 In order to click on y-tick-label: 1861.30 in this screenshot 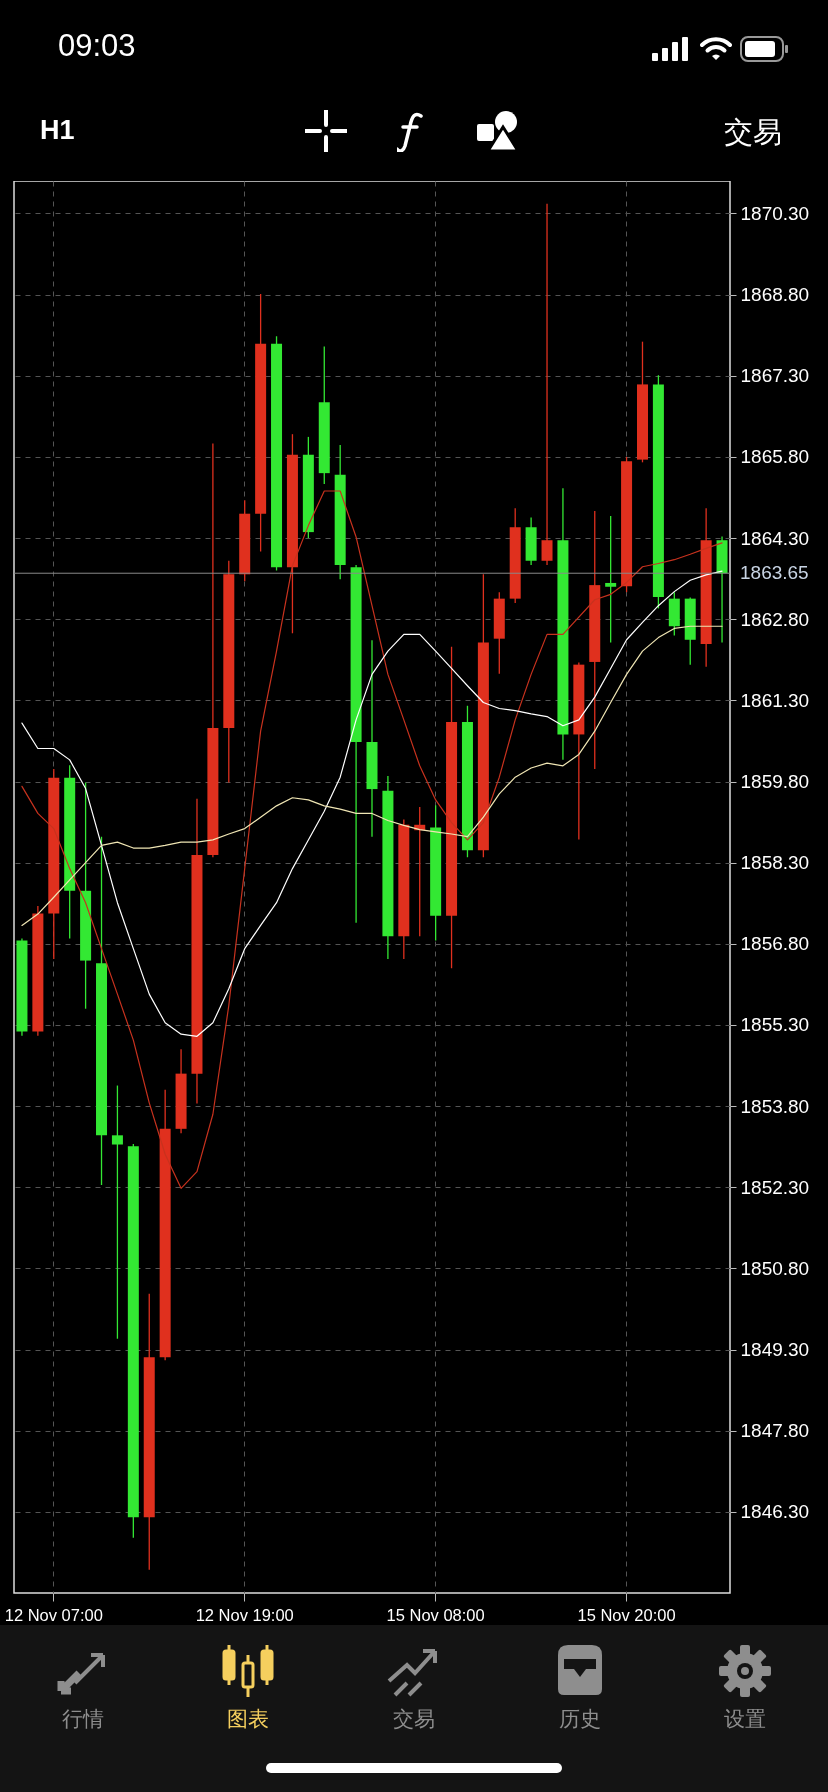, I will do `click(775, 700)`.